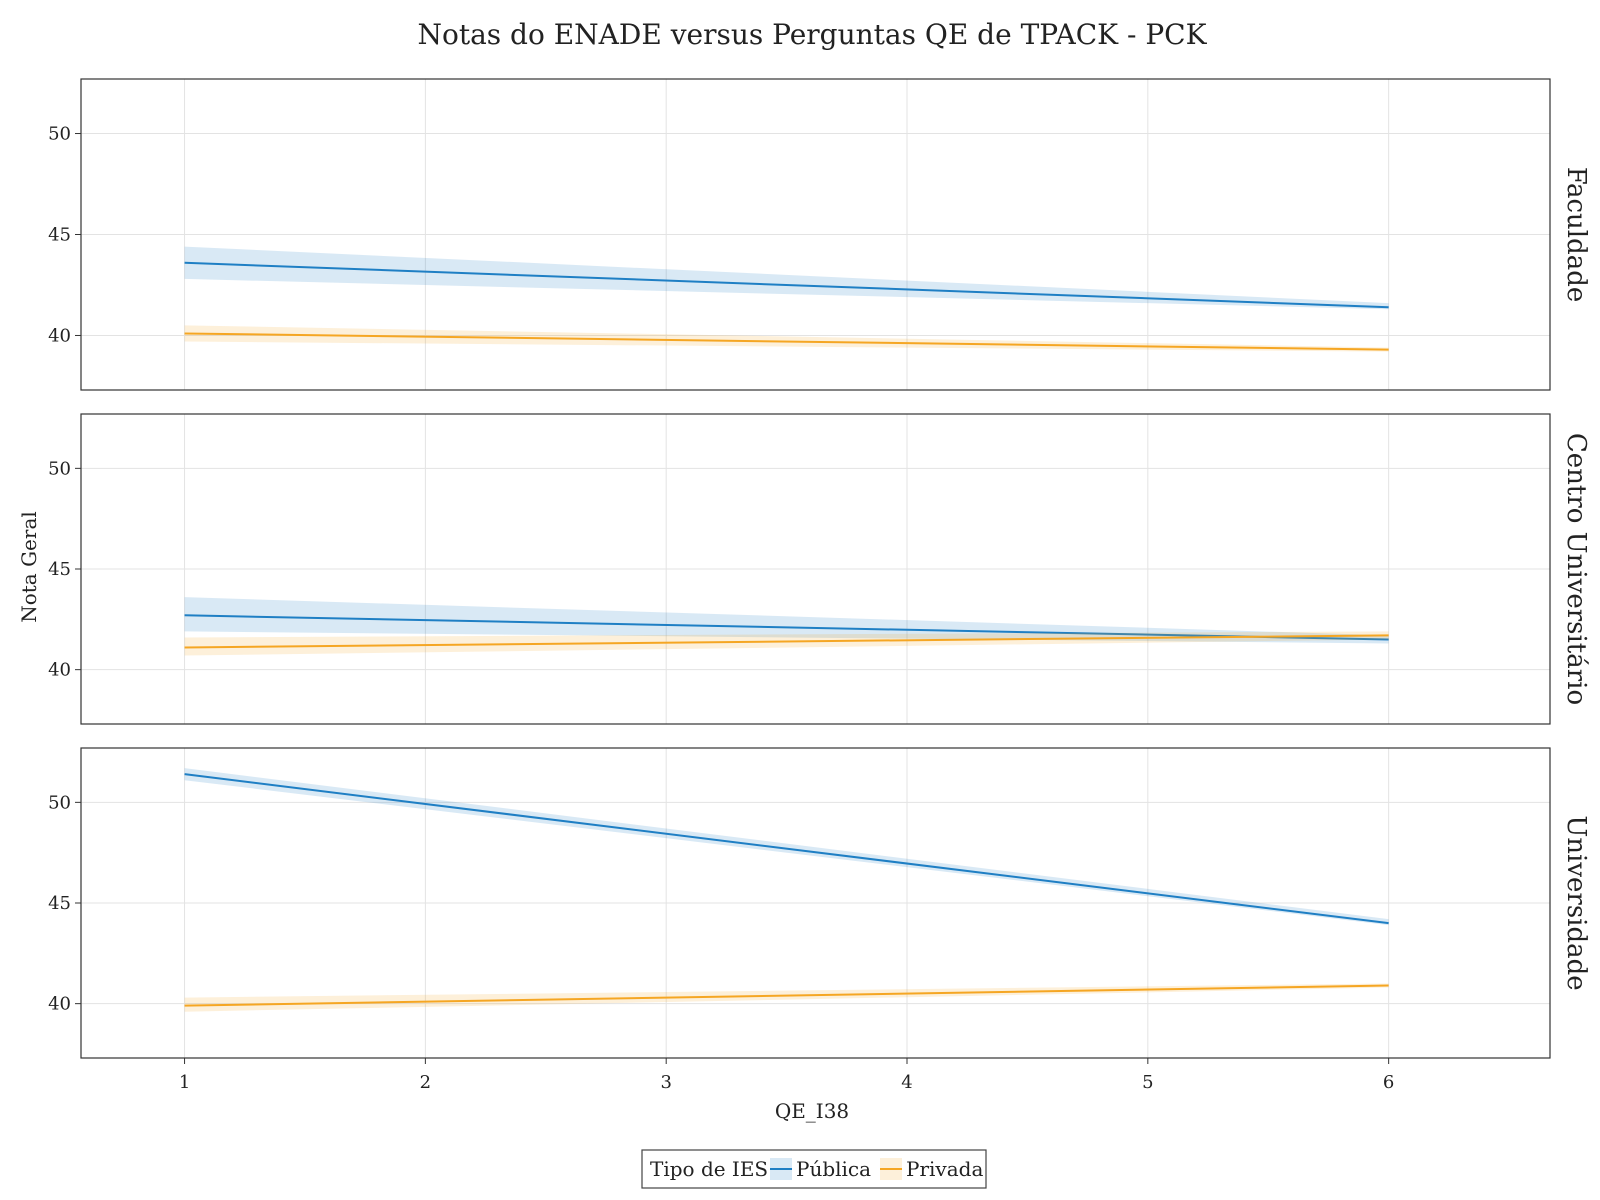 The image size is (1600, 1200). I want to click on x-tick-label: 6, so click(1388, 1082).